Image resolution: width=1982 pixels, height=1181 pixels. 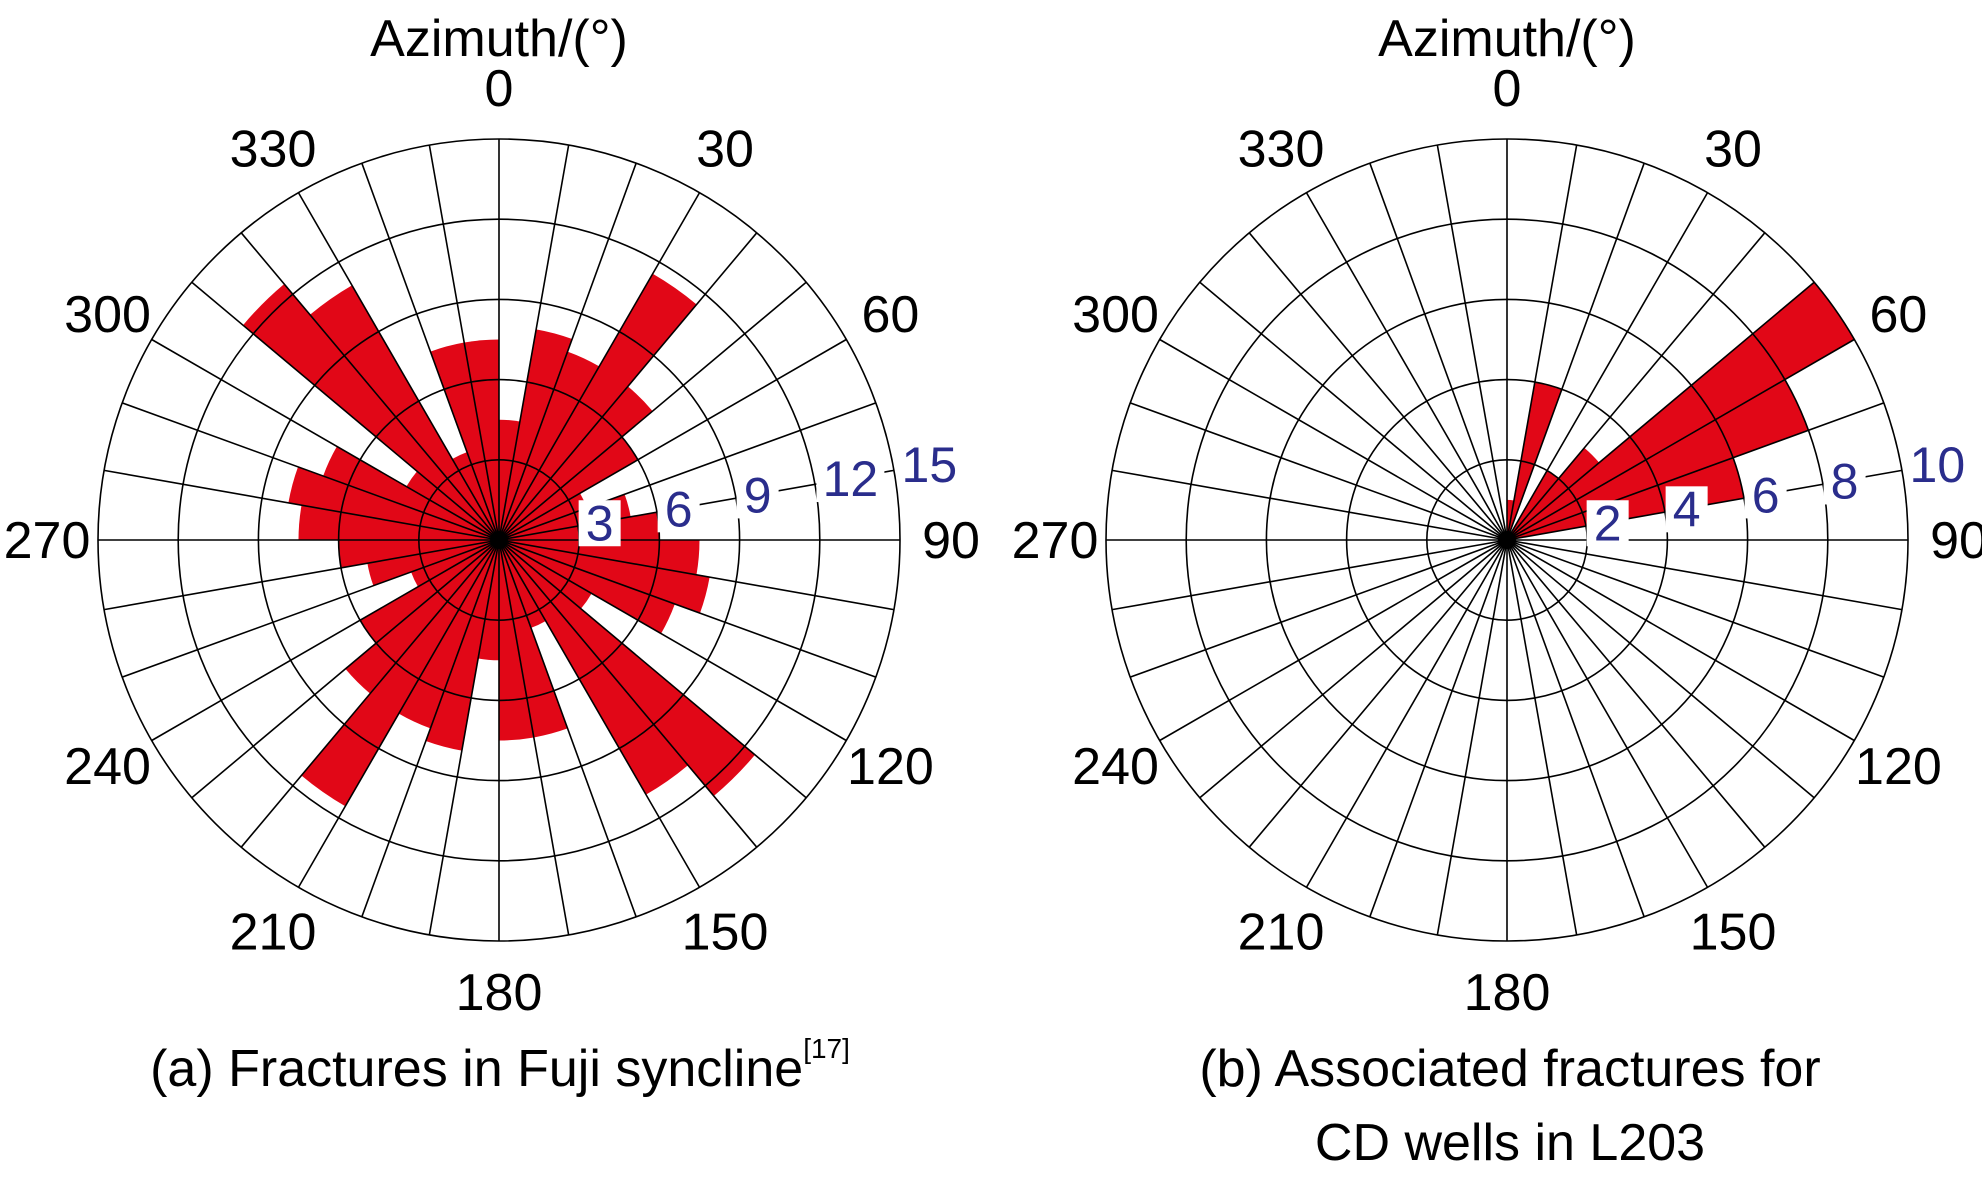 I want to click on caption-a: (a) Fractures in Fuji syncline[17], so click(x=500, y=1069).